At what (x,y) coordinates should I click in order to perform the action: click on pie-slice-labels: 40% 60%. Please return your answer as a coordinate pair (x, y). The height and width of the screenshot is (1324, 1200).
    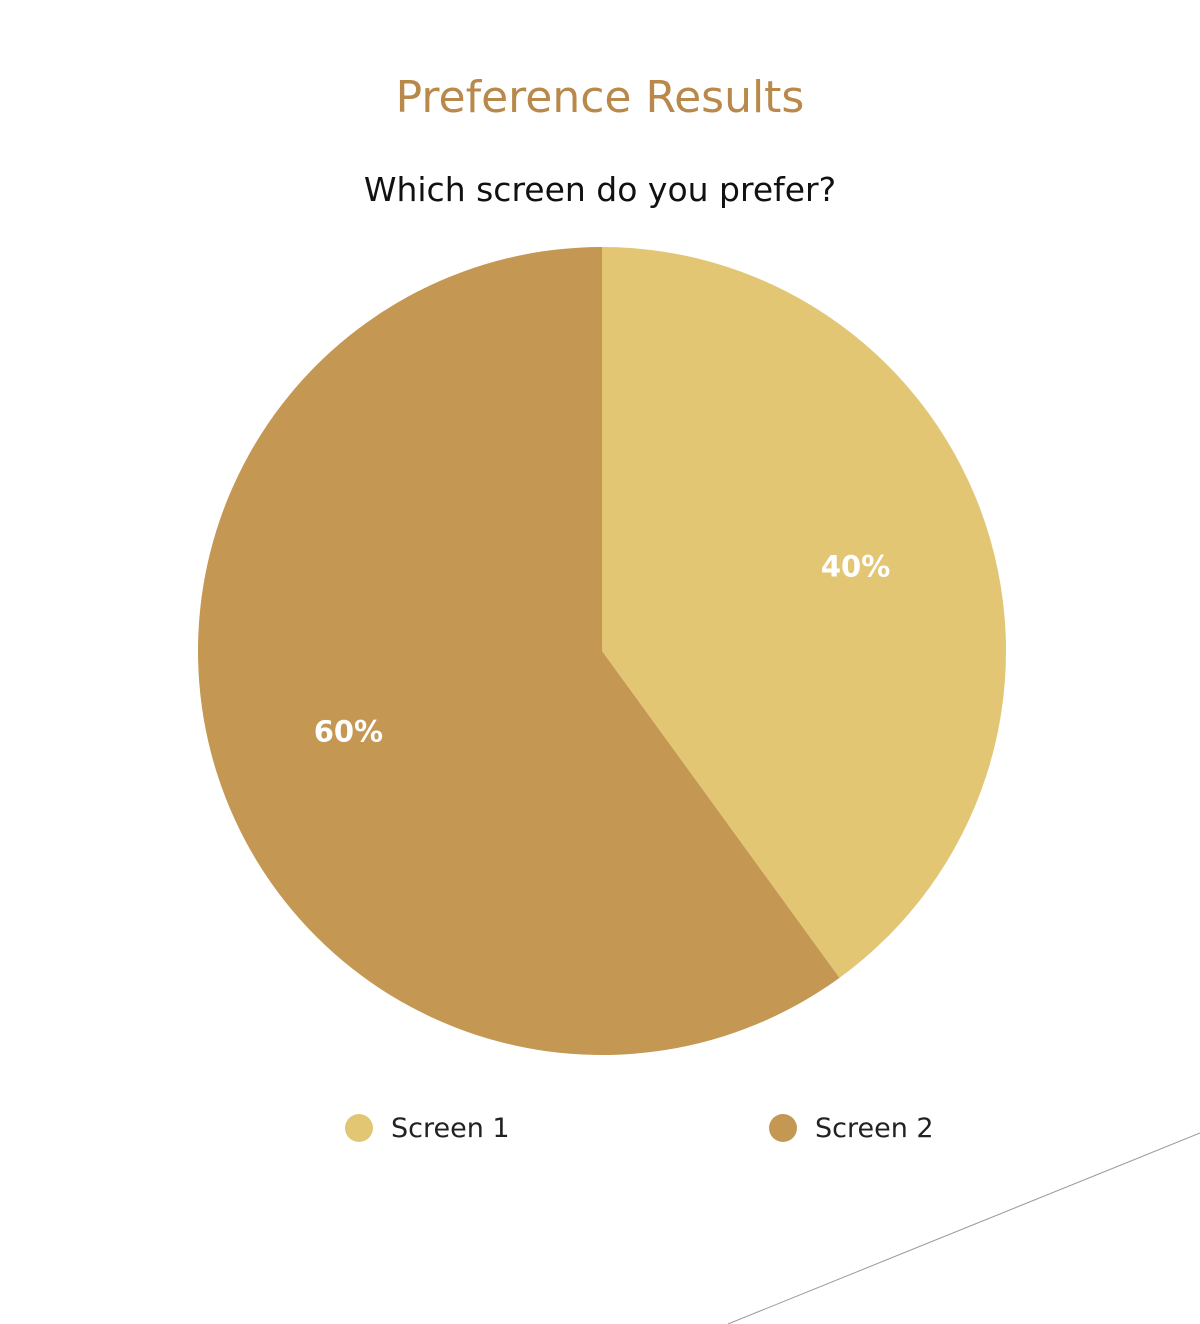
    Looking at the image, I should click on (602, 649).